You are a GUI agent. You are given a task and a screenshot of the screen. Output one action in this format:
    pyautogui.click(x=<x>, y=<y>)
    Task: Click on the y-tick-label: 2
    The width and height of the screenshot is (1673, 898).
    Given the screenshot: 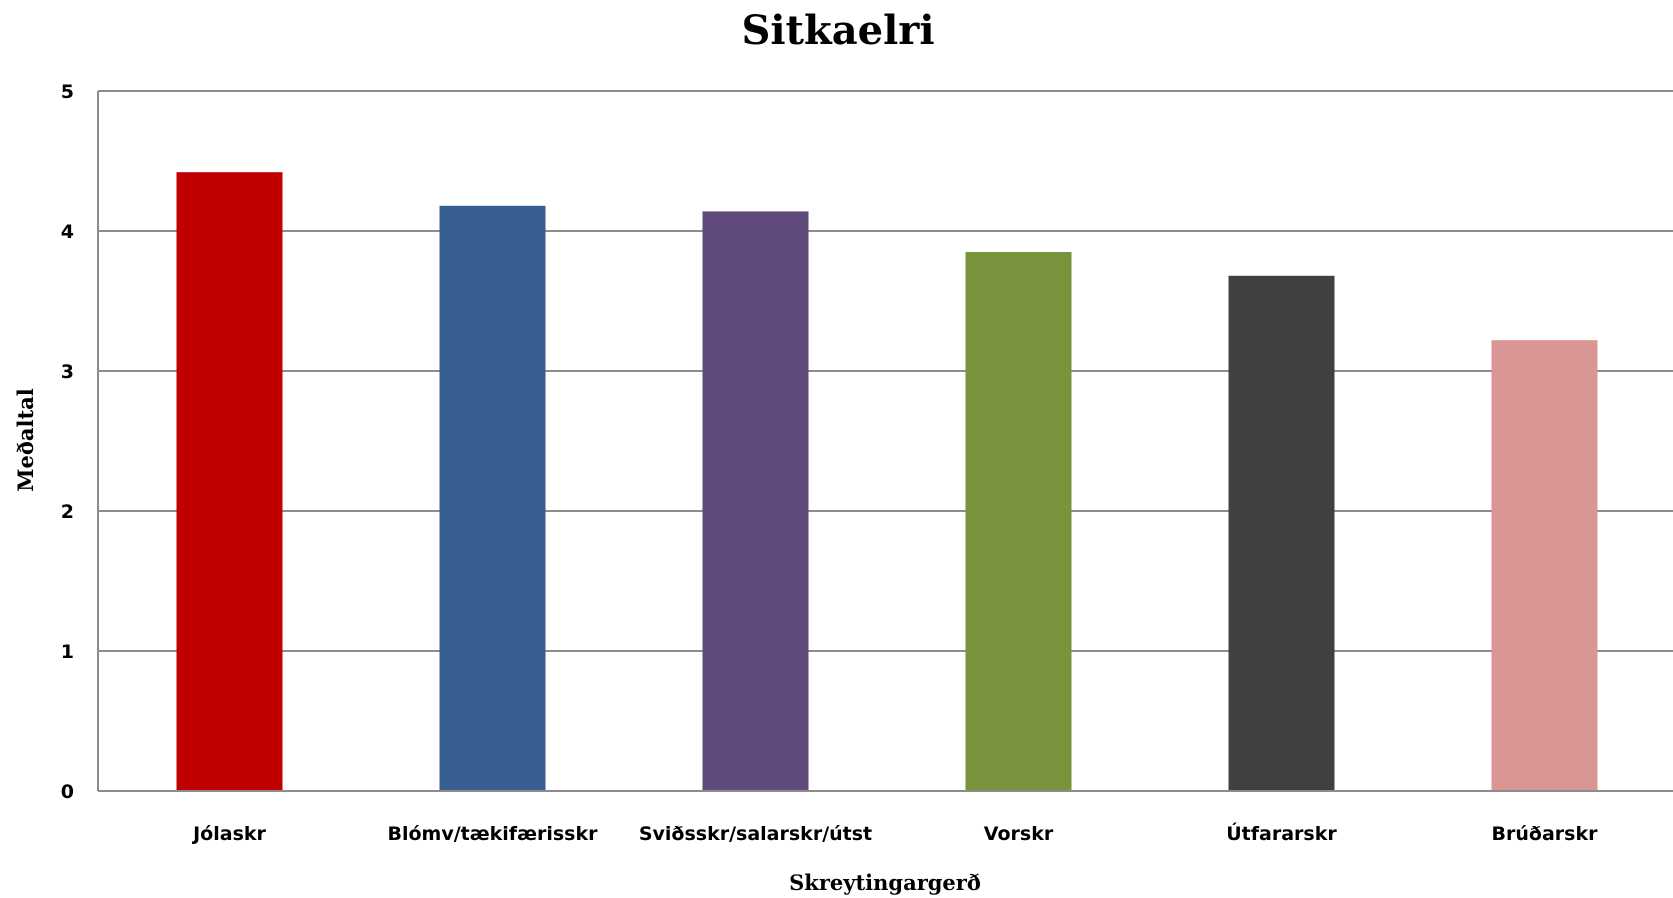 What is the action you would take?
    pyautogui.click(x=67, y=512)
    